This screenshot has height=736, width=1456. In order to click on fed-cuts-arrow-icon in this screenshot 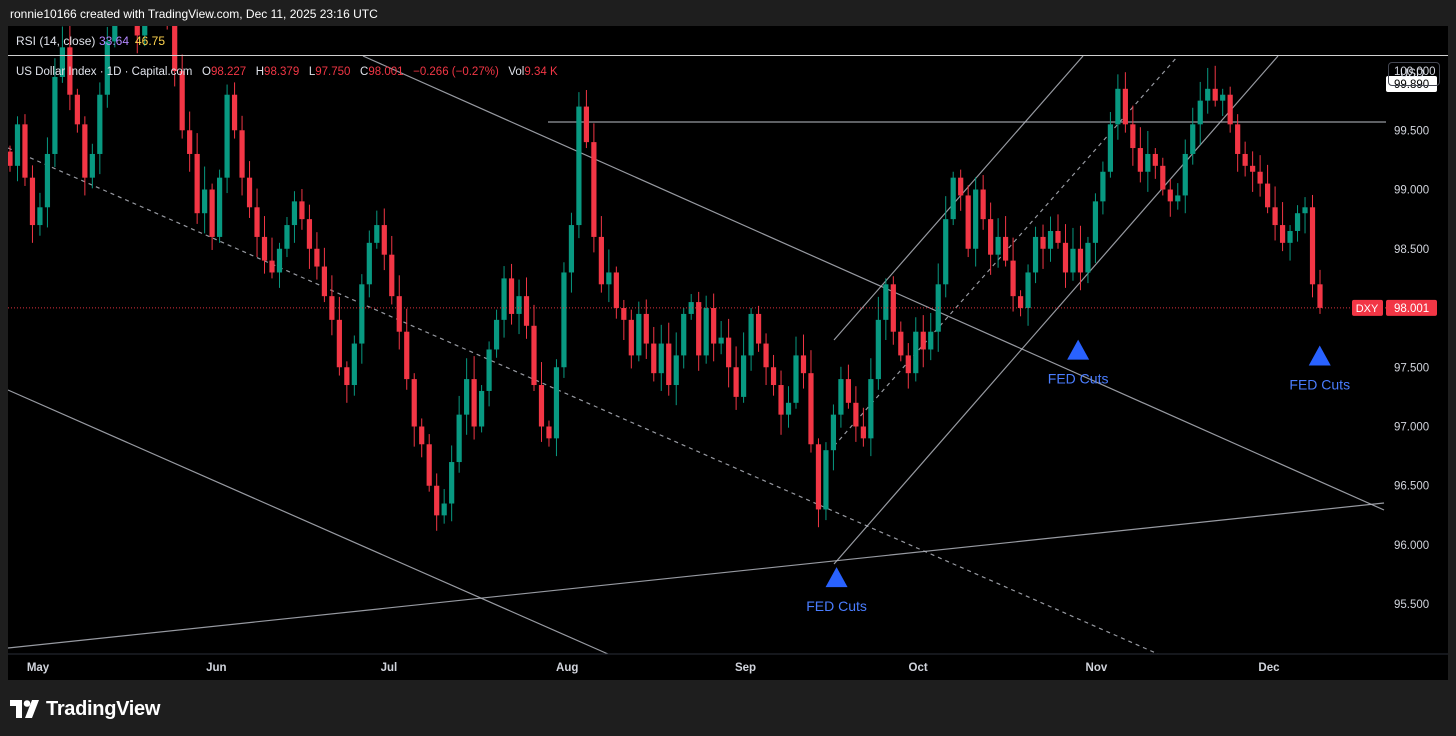, I will do `click(1319, 355)`.